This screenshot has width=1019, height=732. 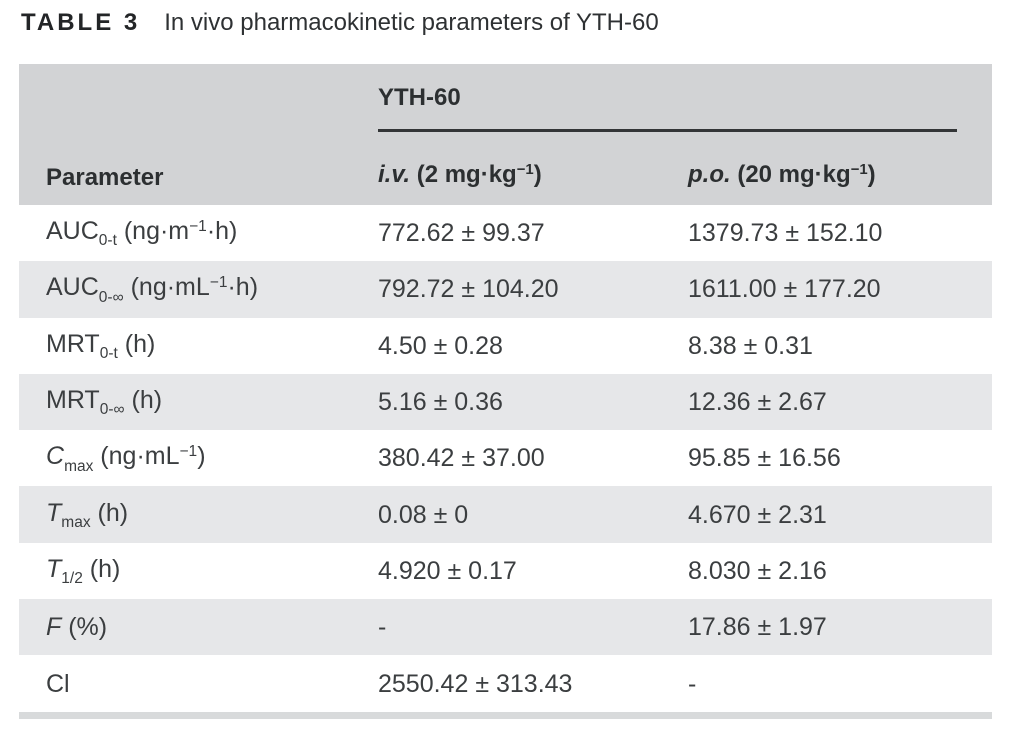 What do you see at coordinates (440, 345) in the screenshot?
I see `iv-value-cell: 4.50 ± 0.28` at bounding box center [440, 345].